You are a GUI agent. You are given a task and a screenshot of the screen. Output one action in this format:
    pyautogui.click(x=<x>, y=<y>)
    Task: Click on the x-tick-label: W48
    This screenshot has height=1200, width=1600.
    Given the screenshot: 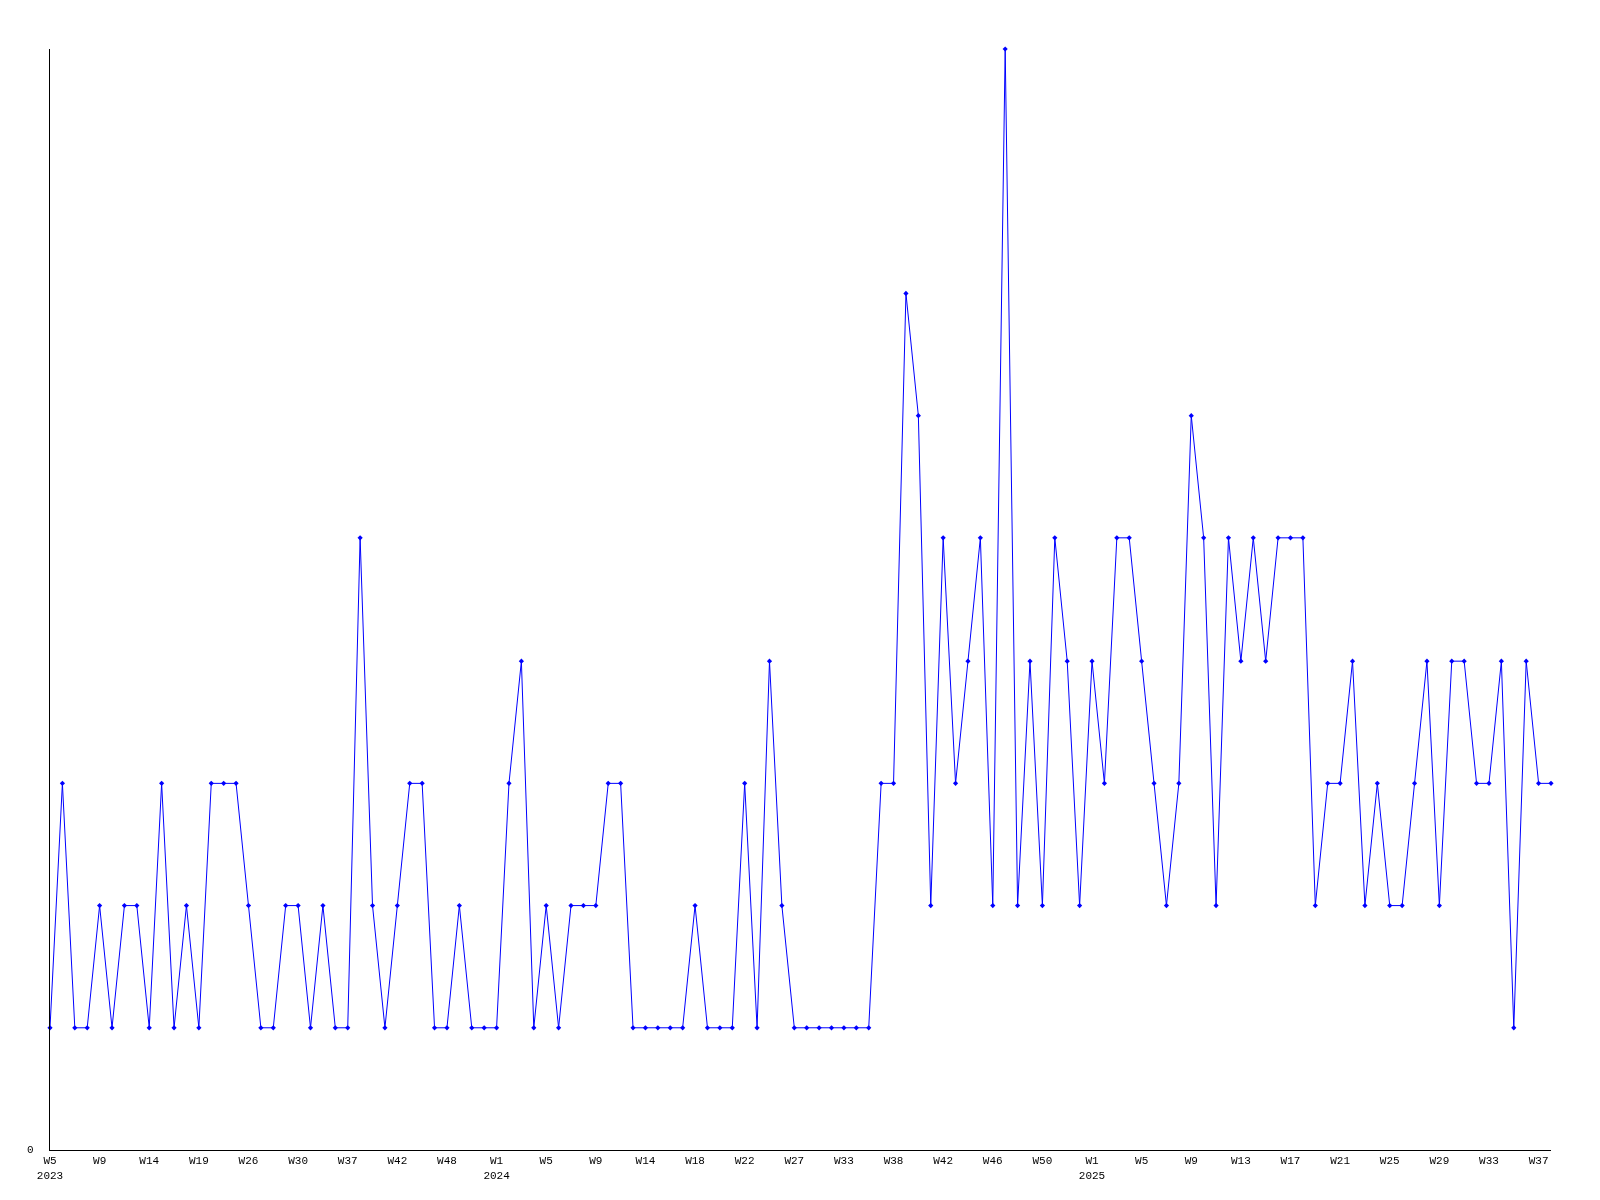 What is the action you would take?
    pyautogui.click(x=447, y=1161)
    